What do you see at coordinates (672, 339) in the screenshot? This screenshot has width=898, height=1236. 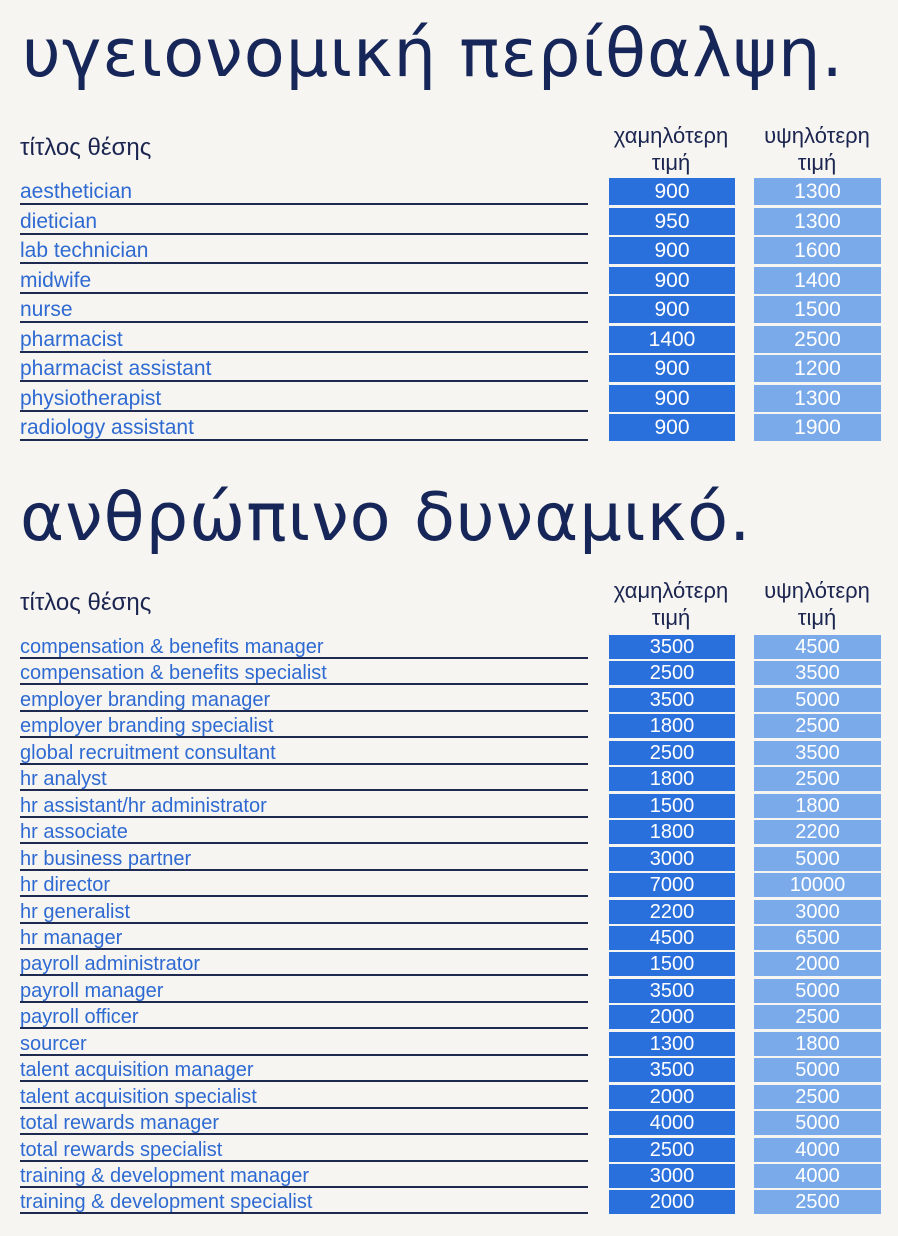 I see `low-value-cell: 1400` at bounding box center [672, 339].